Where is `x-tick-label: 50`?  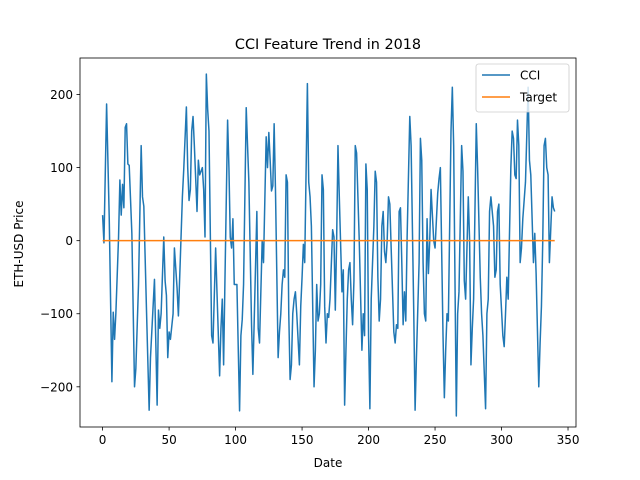
x-tick-label: 50 is located at coordinates (168, 440).